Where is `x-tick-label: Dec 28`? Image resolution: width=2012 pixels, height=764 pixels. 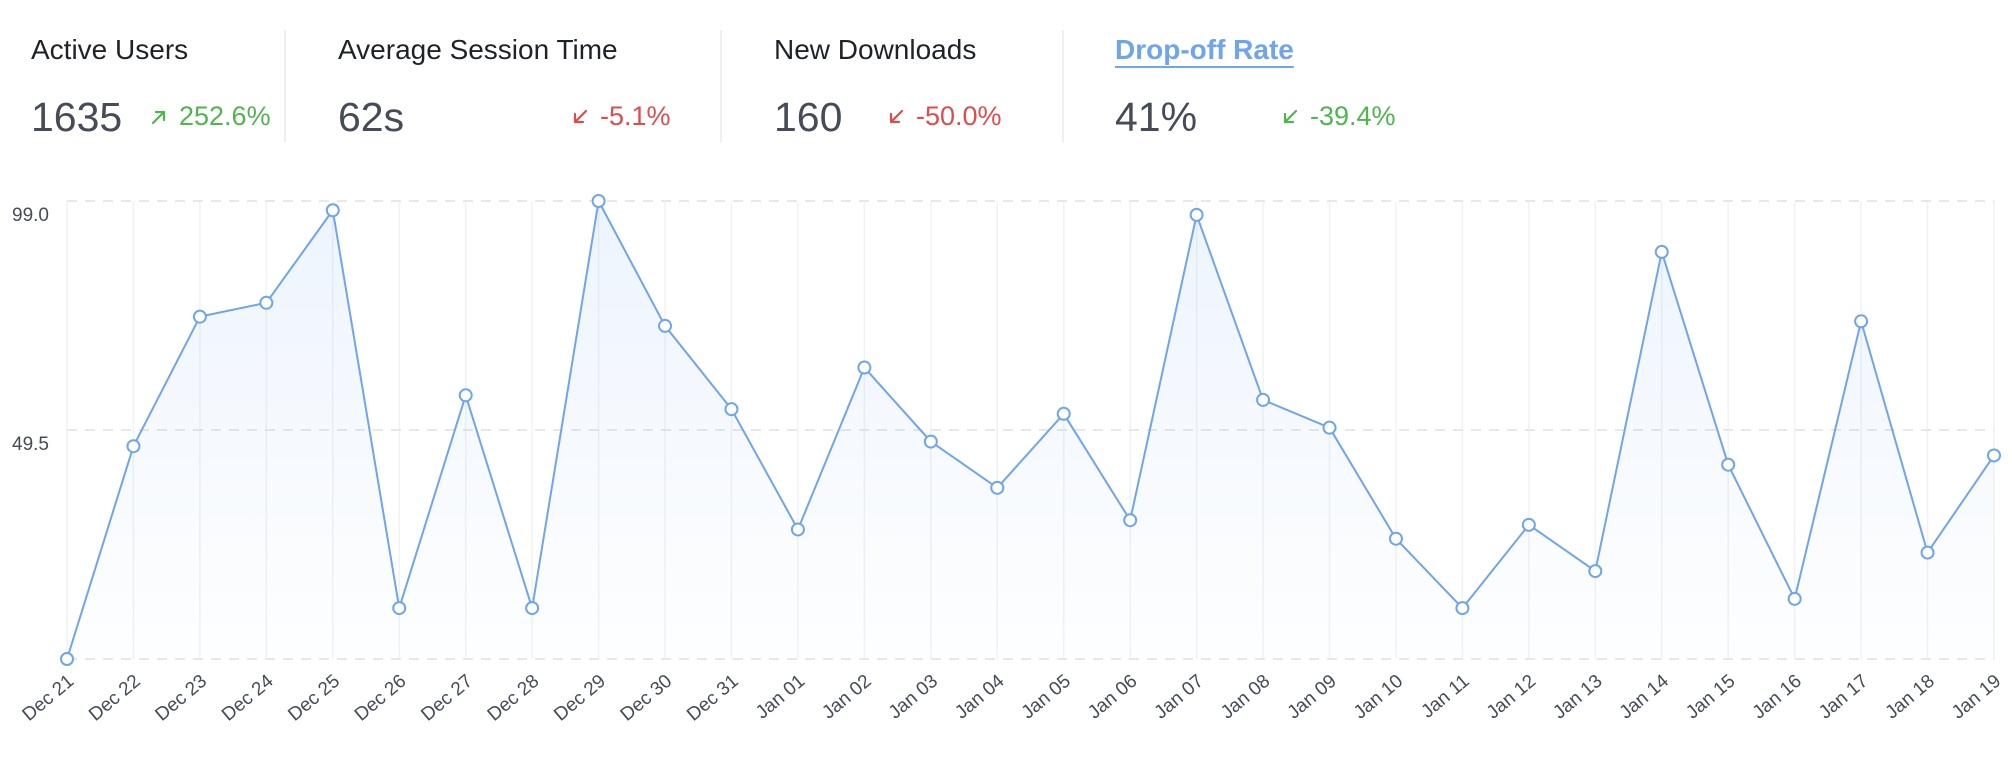 x-tick-label: Dec 28 is located at coordinates (514, 698).